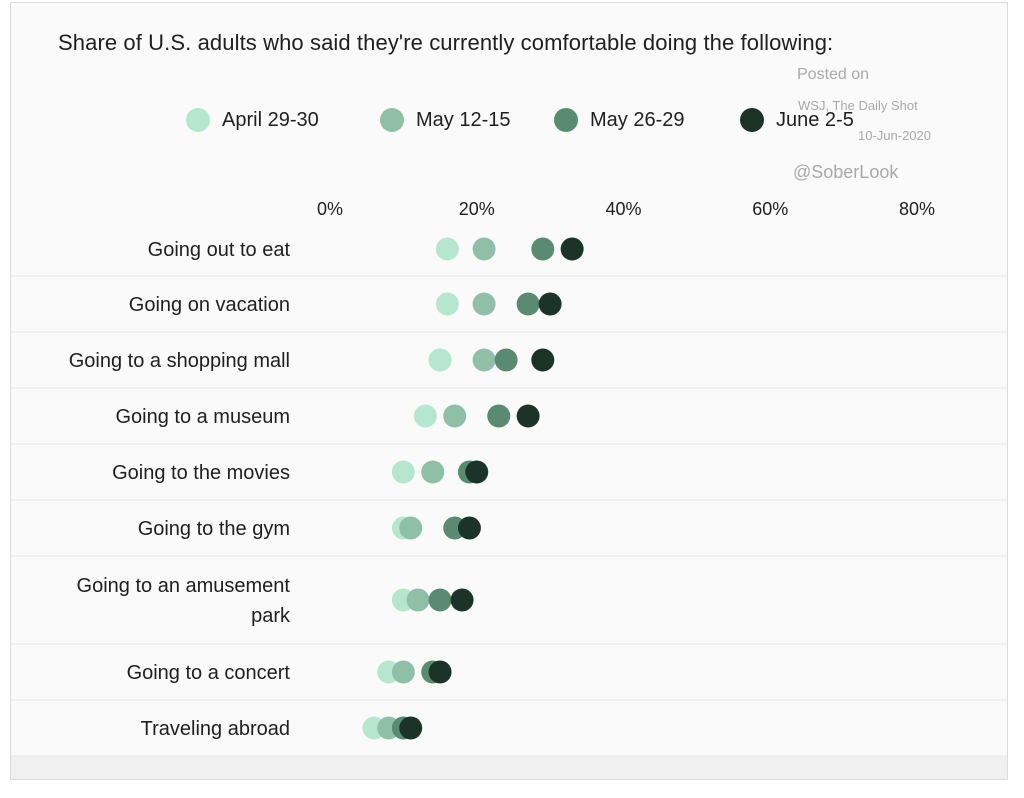 The height and width of the screenshot is (798, 1024). Describe the element at coordinates (202, 417) in the screenshot. I see `row-label: Going to a museum` at that location.